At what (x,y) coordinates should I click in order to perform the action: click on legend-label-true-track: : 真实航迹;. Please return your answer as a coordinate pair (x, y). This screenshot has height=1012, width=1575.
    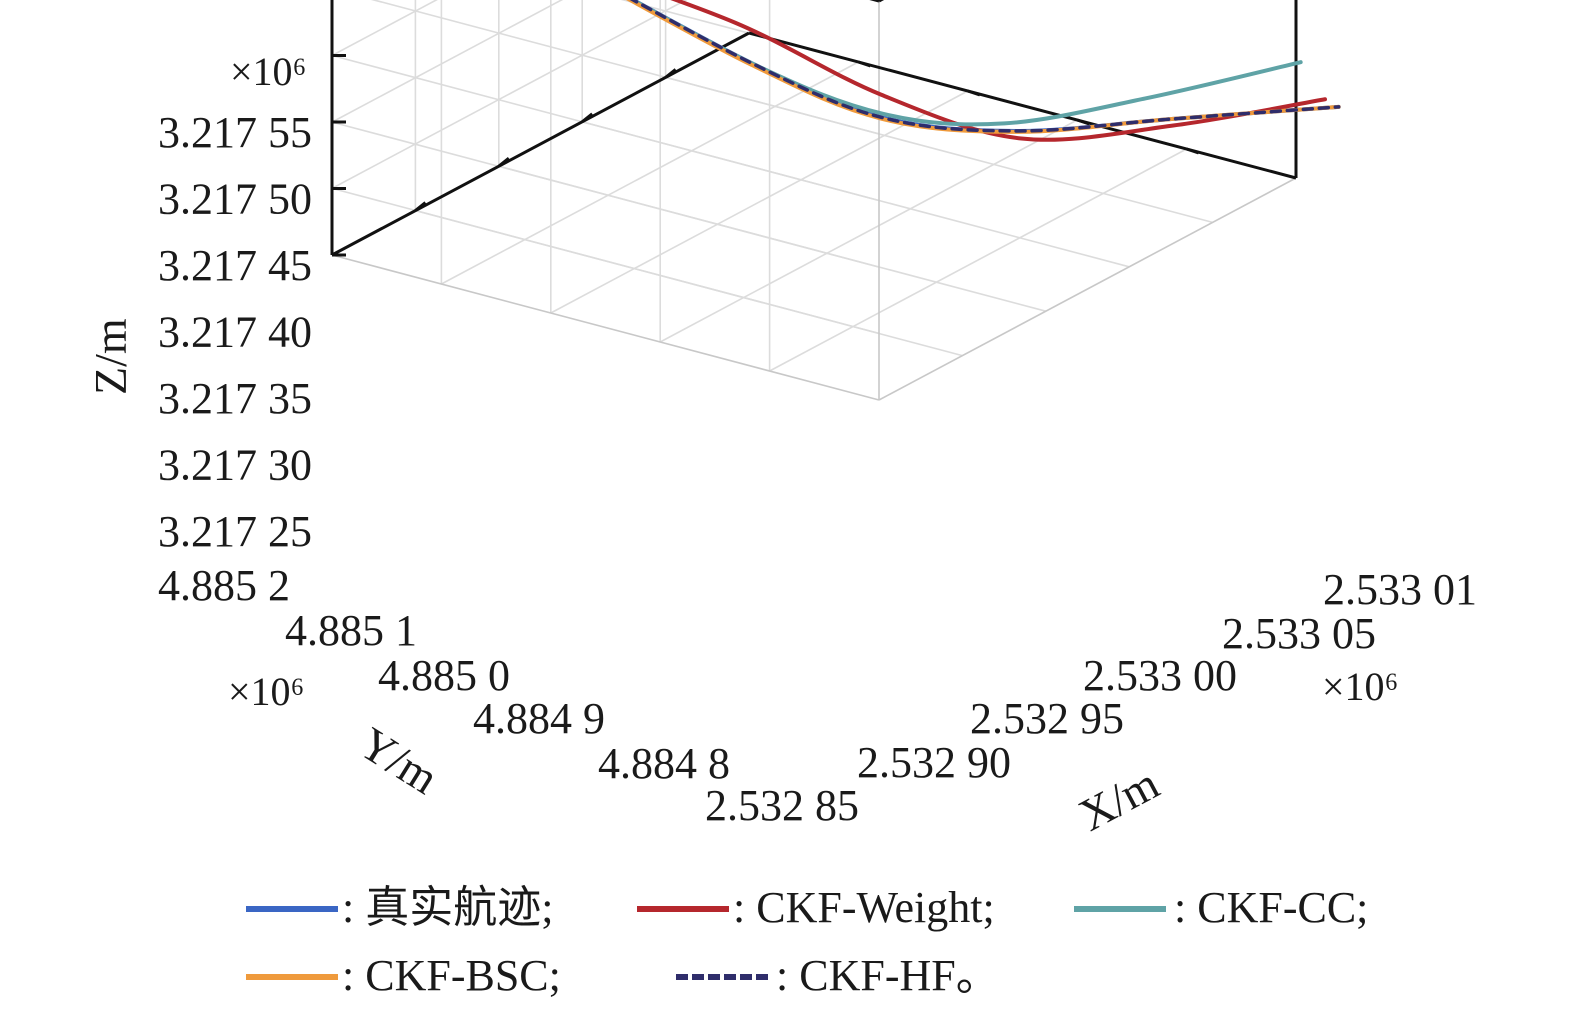
    Looking at the image, I should click on (448, 907).